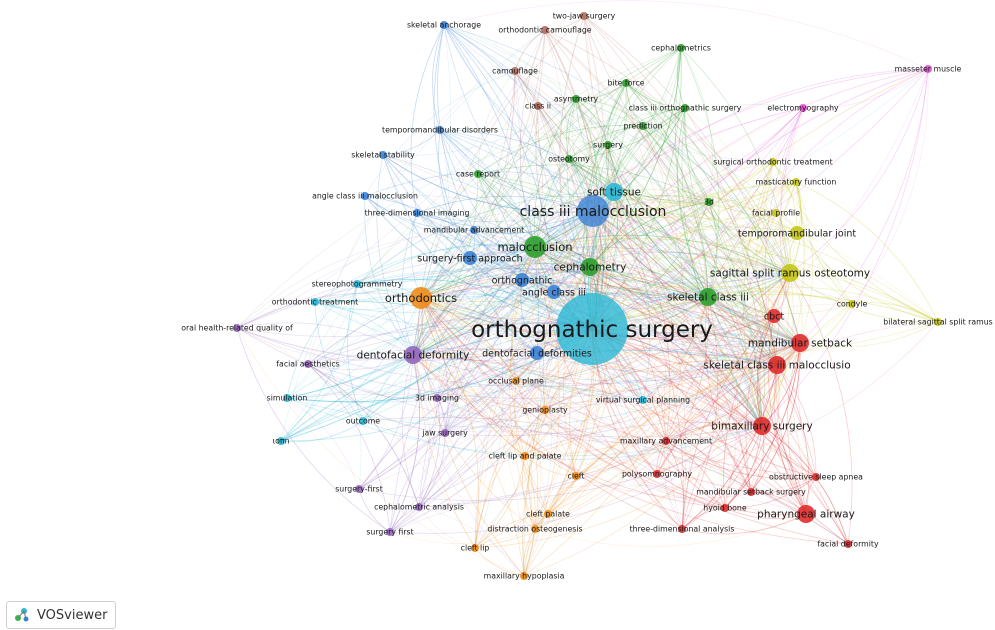  Describe the element at coordinates (681, 48) in the screenshot. I see `node-cephalometrics` at that location.